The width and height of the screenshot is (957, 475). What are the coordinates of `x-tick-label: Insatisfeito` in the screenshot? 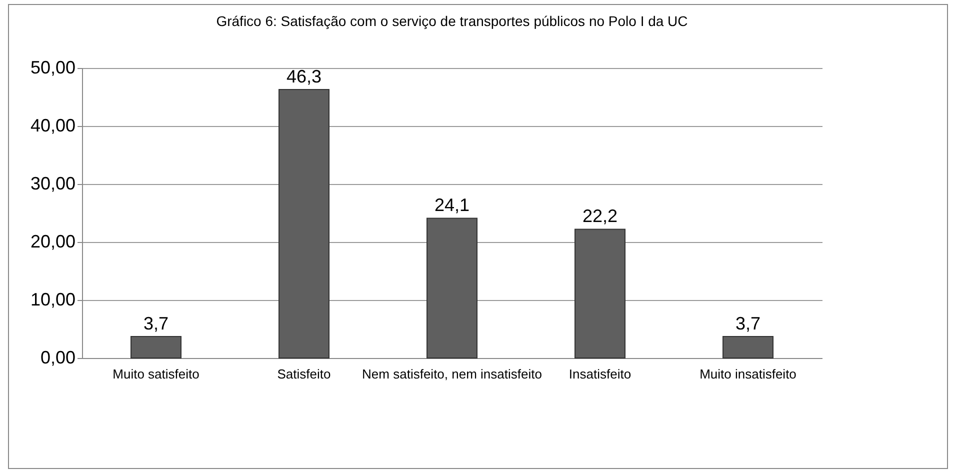 It's located at (600, 374).